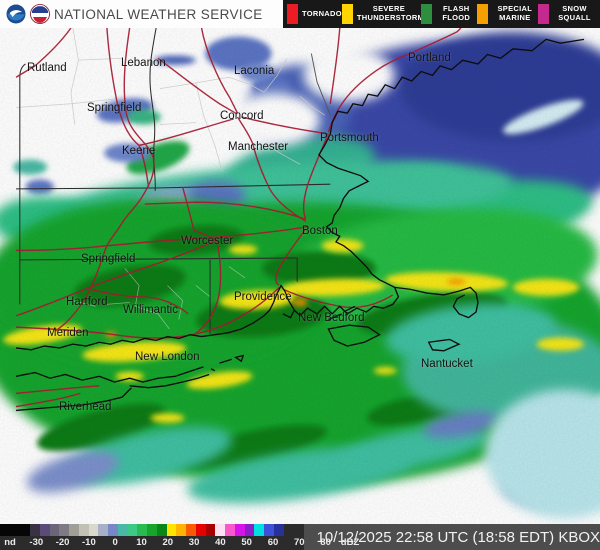  Describe the element at coordinates (141, 542) in the screenshot. I see `tick-label: 10` at that location.